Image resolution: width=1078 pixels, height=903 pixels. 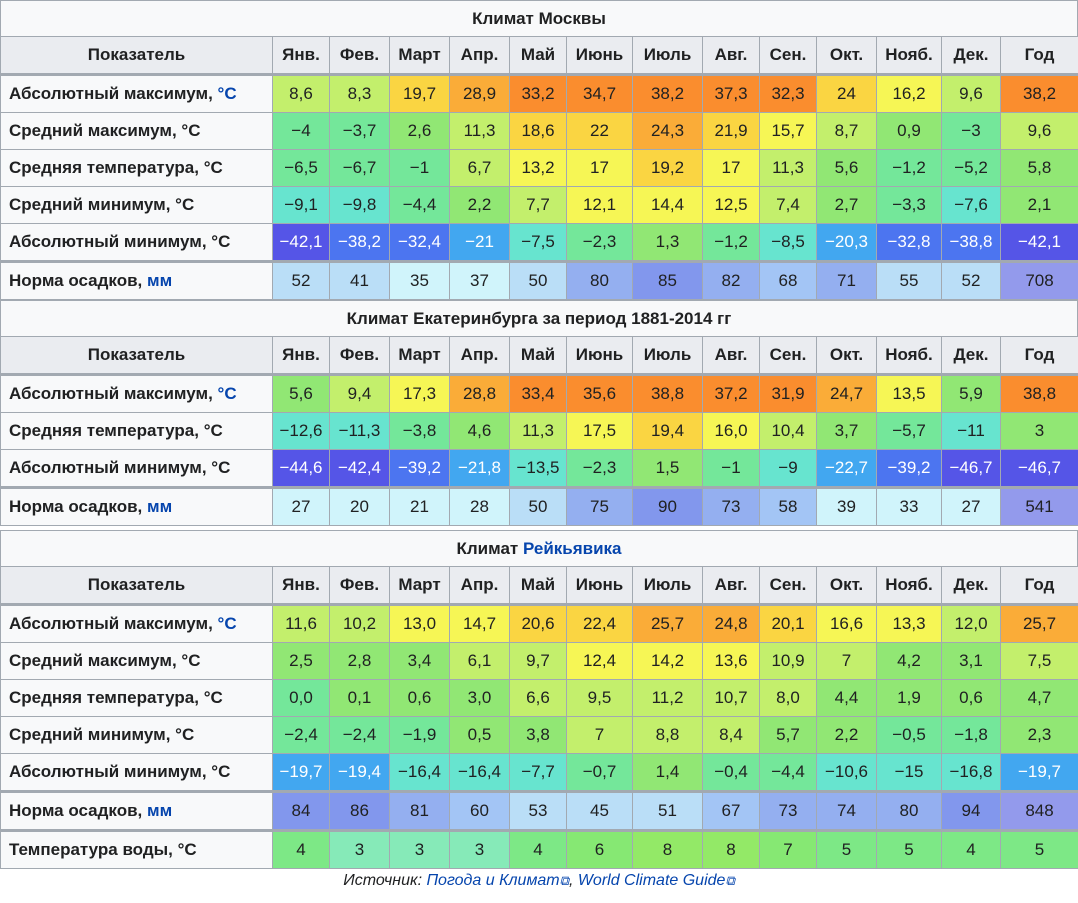 I want to click on value-cell: 16,6, so click(x=846, y=623).